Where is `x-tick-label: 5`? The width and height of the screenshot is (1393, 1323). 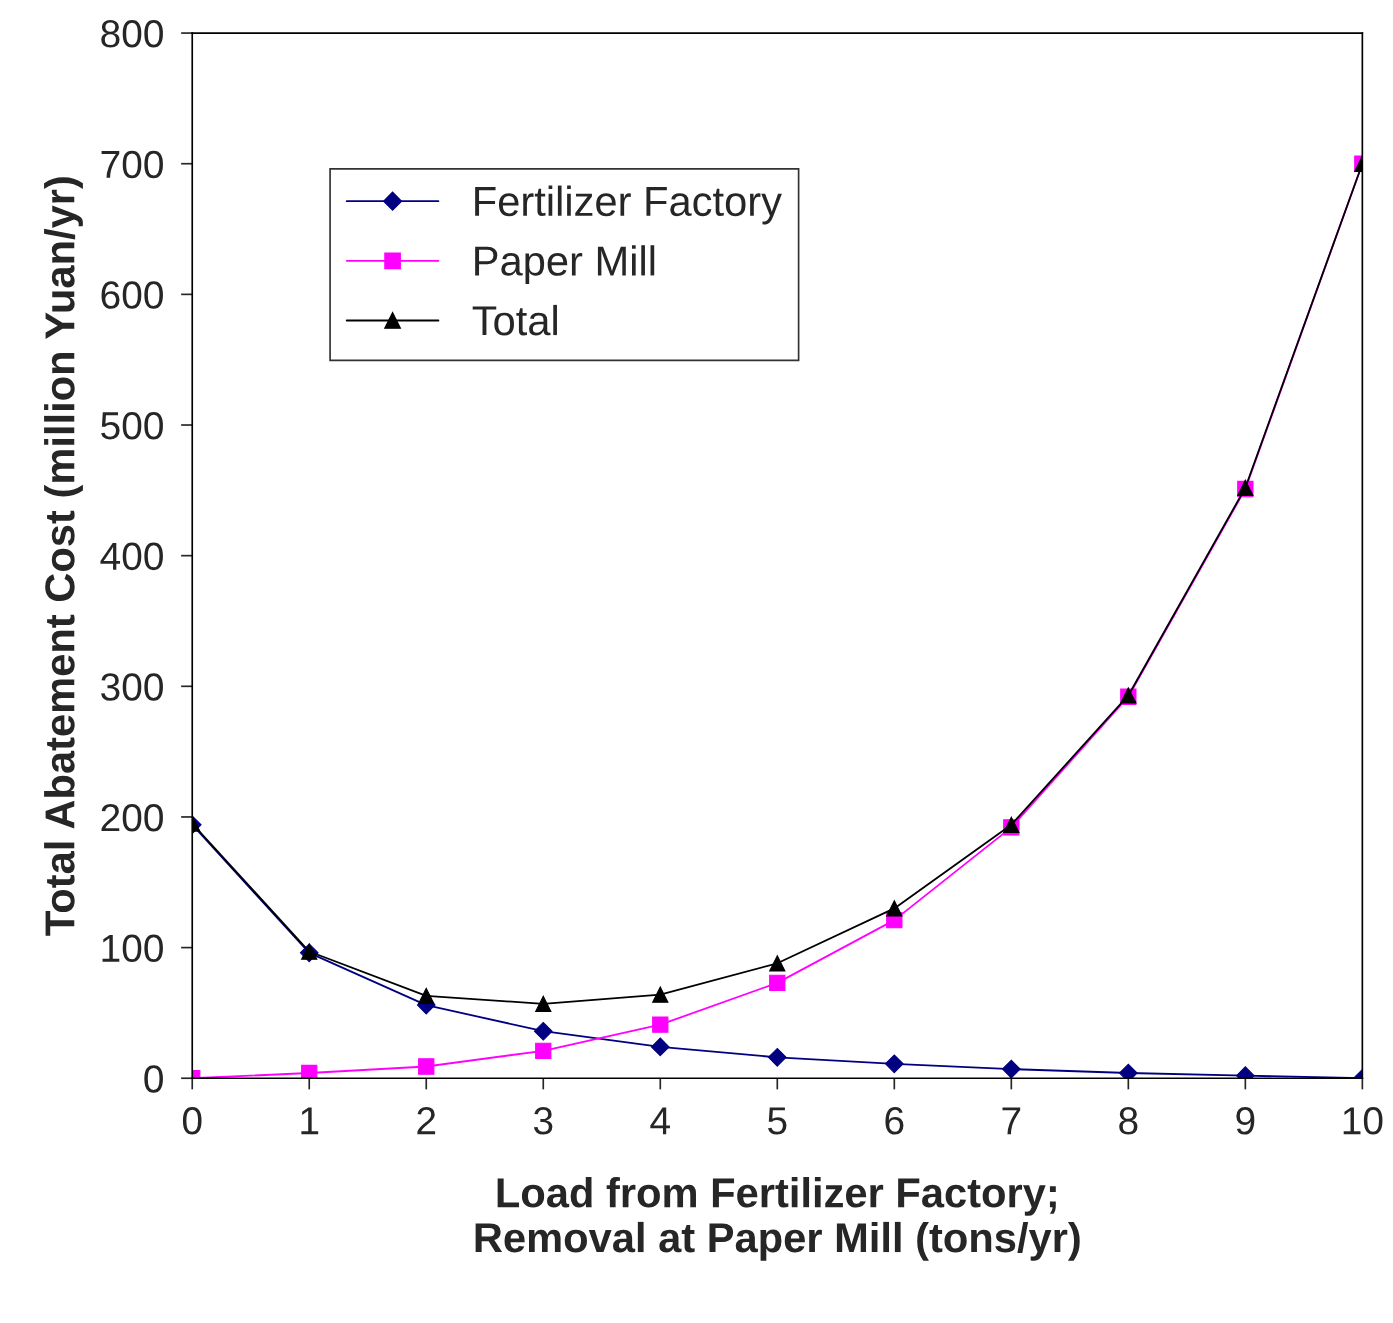
x-tick-label: 5 is located at coordinates (777, 1121).